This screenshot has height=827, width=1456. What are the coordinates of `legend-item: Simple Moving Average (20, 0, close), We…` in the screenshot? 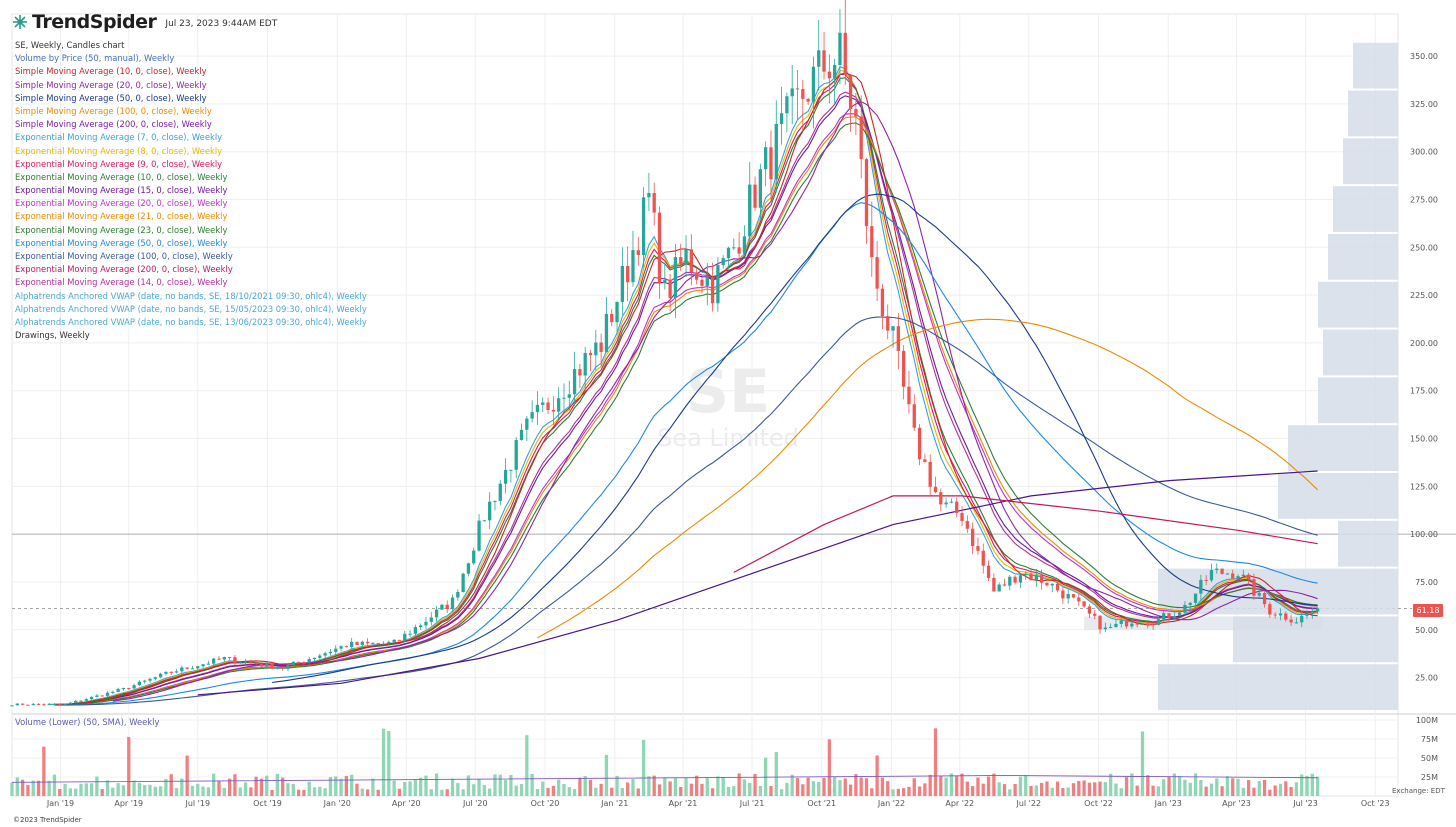 It's located at (111, 84).